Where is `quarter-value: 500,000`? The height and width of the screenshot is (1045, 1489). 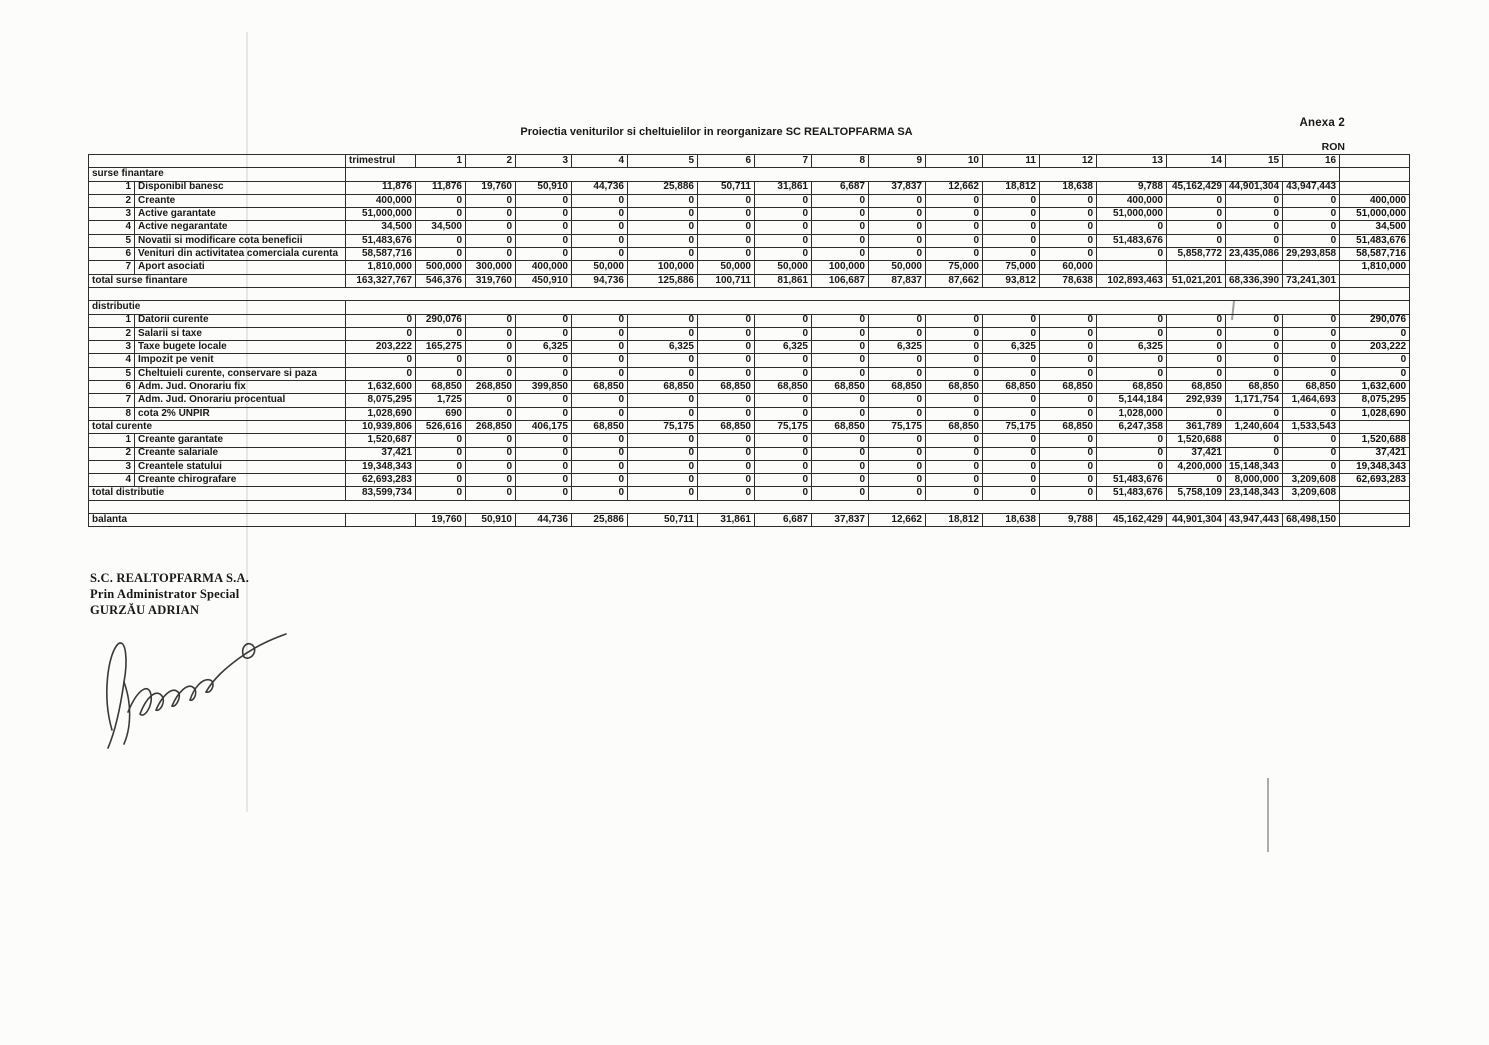
quarter-value: 500,000 is located at coordinates (440, 267).